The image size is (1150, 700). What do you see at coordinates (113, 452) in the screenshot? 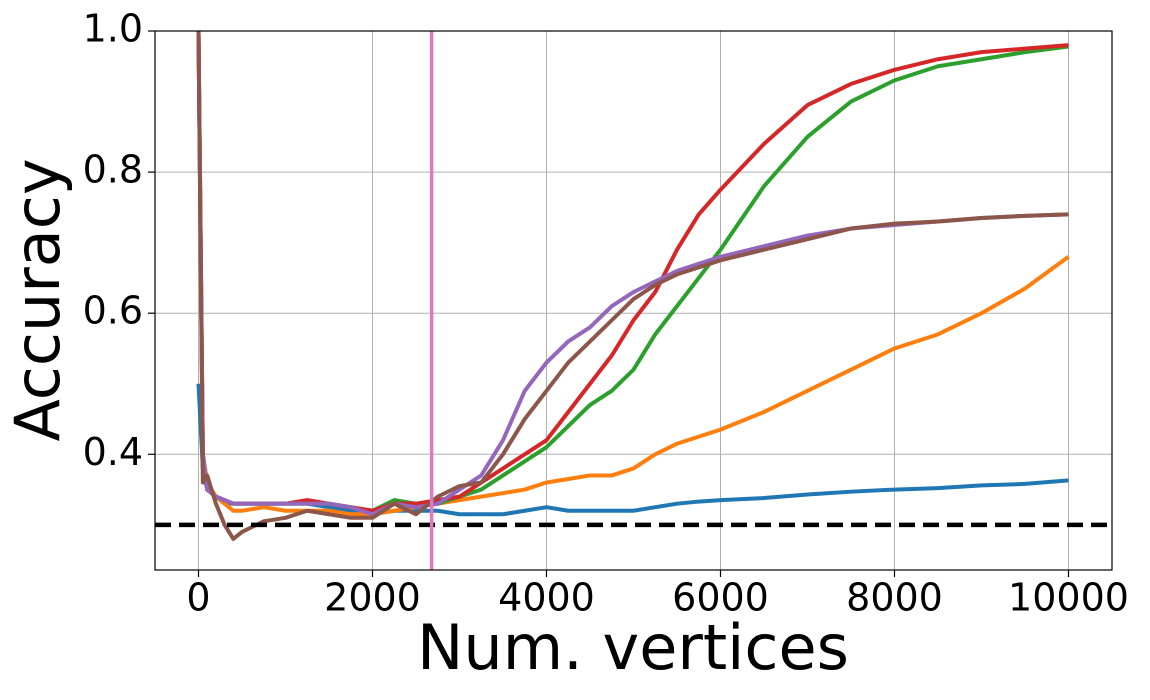
I see `y-tick-label: 0.4` at bounding box center [113, 452].